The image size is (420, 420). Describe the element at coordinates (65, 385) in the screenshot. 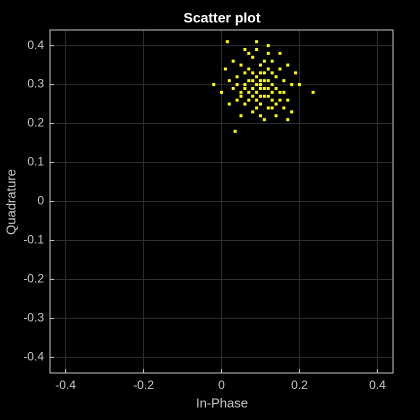

I see `x-tick-label: -0.4` at that location.